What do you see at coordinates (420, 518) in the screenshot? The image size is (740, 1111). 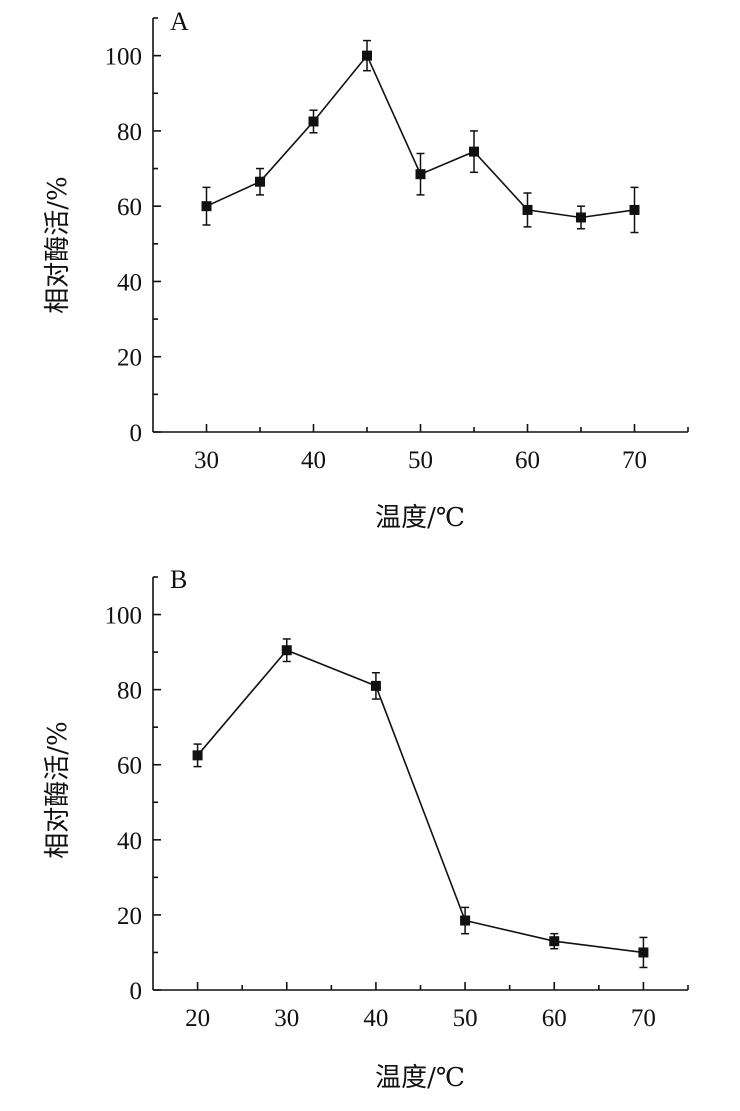 I see `x-axis-title-a: 温度/℃` at bounding box center [420, 518].